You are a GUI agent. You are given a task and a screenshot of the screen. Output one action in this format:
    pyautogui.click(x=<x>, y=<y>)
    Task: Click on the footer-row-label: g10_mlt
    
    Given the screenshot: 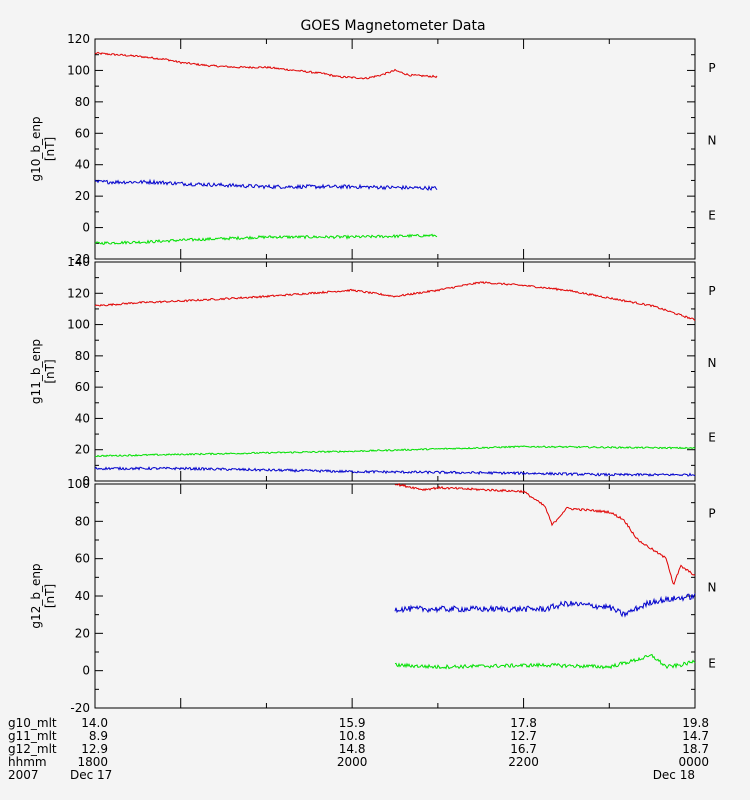 What is the action you would take?
    pyautogui.click(x=32, y=723)
    